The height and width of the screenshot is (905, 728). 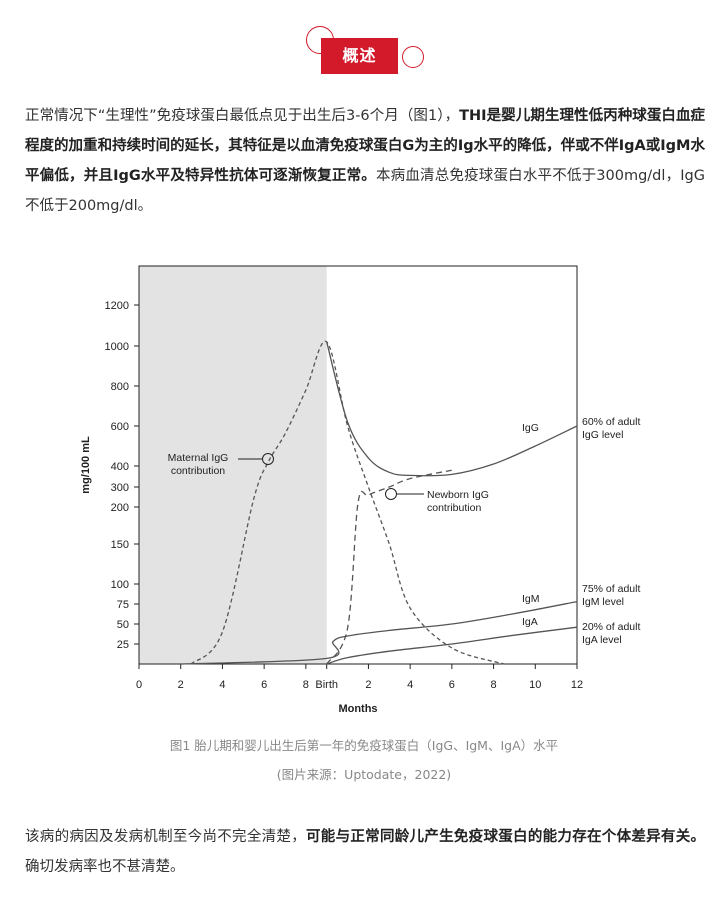 What do you see at coordinates (530, 428) in the screenshot?
I see `igg-series-label: IgG` at bounding box center [530, 428].